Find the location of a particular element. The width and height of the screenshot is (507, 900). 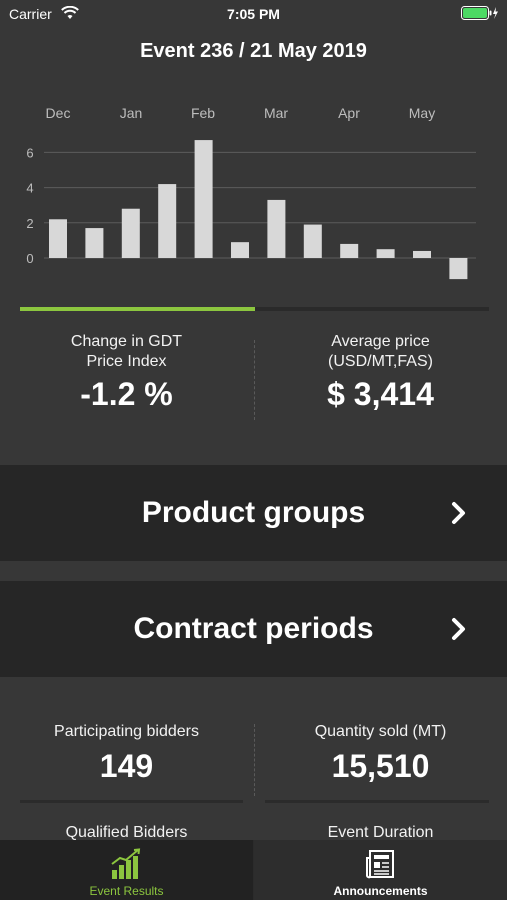

tab-announcements: Announcements is located at coordinates (380, 870).